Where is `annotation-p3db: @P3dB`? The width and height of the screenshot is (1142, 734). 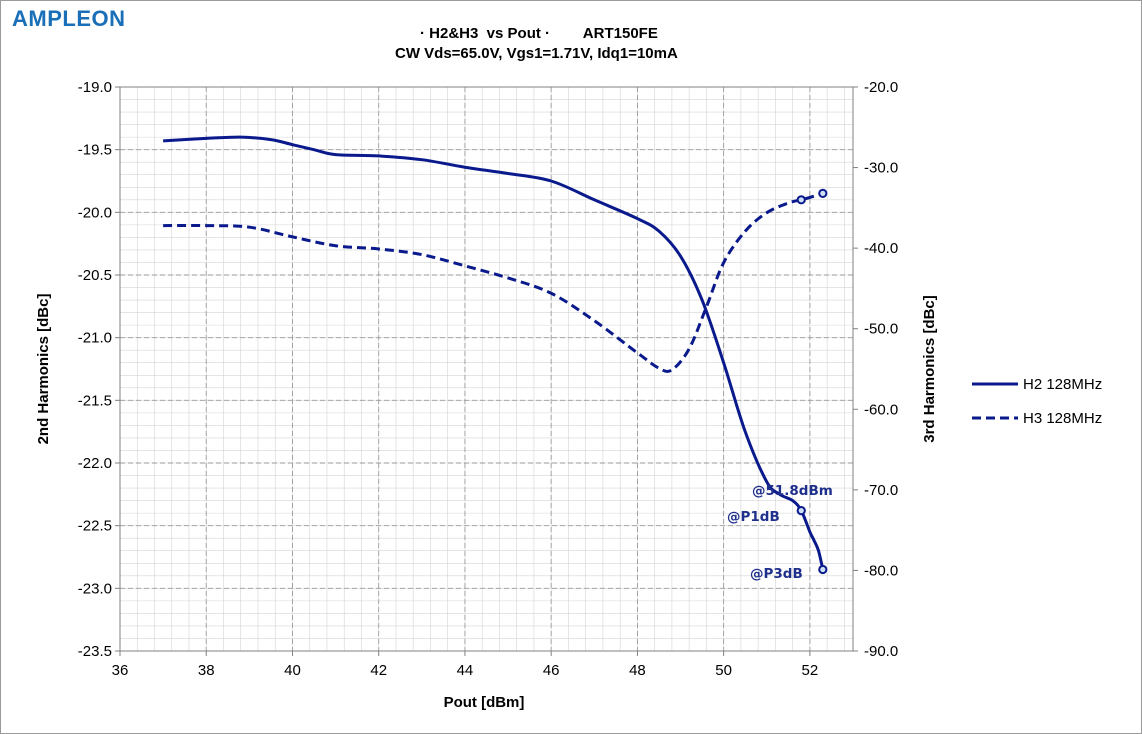
annotation-p3db: @P3dB is located at coordinates (776, 574).